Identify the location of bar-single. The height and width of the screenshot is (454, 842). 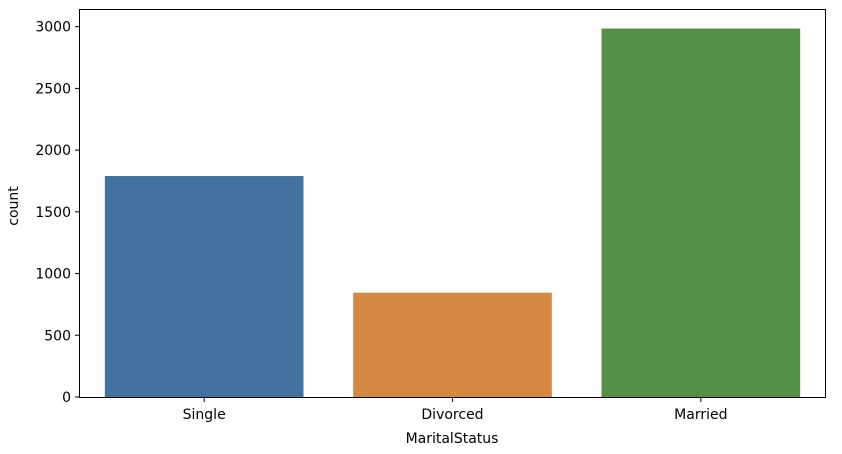
(204, 286).